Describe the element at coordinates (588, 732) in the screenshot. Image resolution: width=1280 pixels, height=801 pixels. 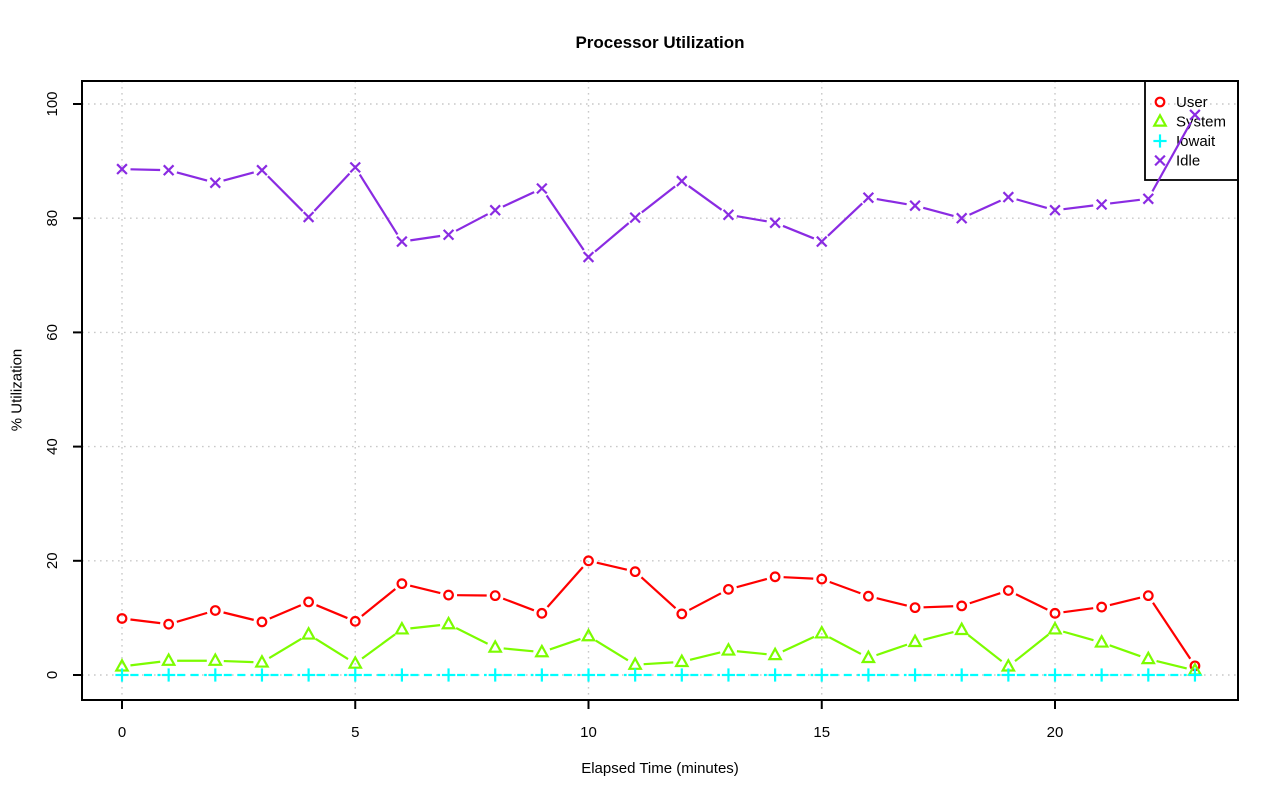
I see `x-tick-label: 10` at that location.